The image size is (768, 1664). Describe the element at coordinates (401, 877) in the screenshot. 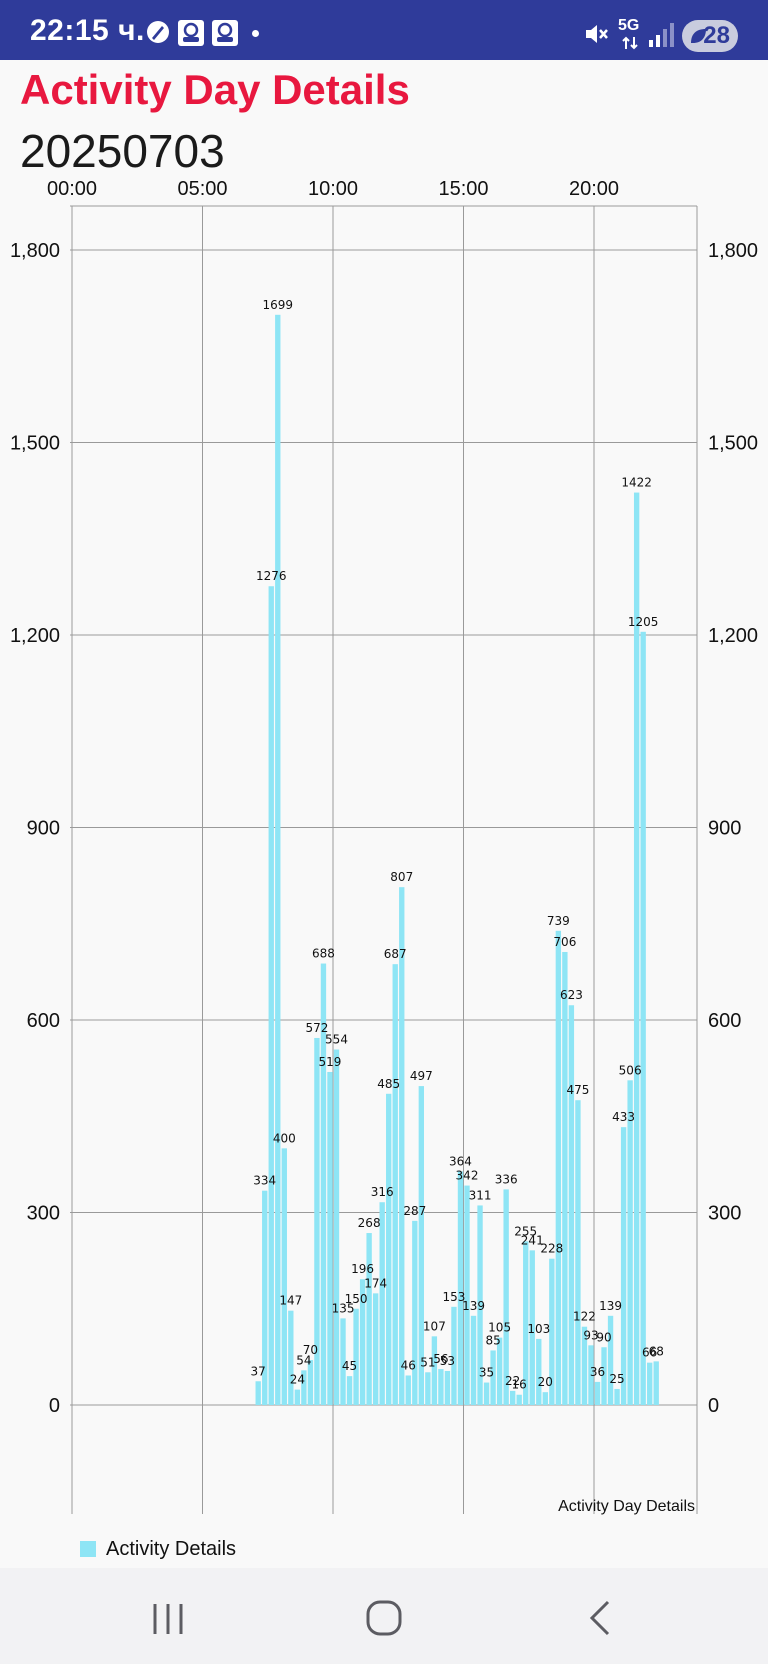

I see `bar-value-label: 807` at that location.